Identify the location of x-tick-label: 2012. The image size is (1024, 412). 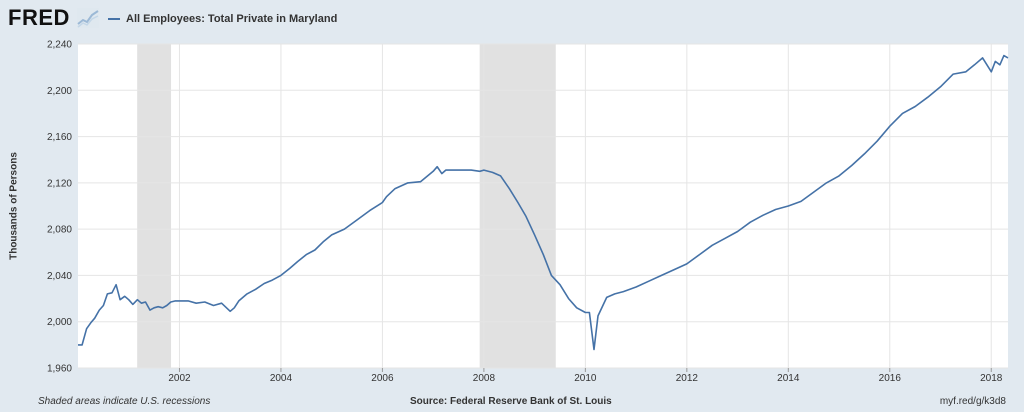
(687, 378).